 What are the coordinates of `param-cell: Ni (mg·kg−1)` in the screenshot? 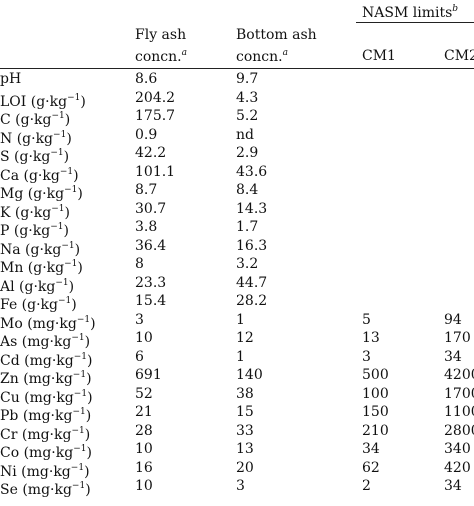 It's located at (45, 471).